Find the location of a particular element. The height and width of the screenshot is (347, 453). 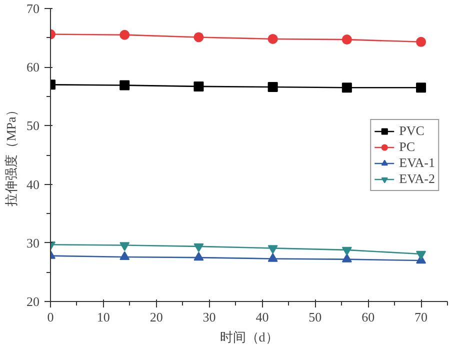

y-tick-label: 30 is located at coordinates (33, 242).